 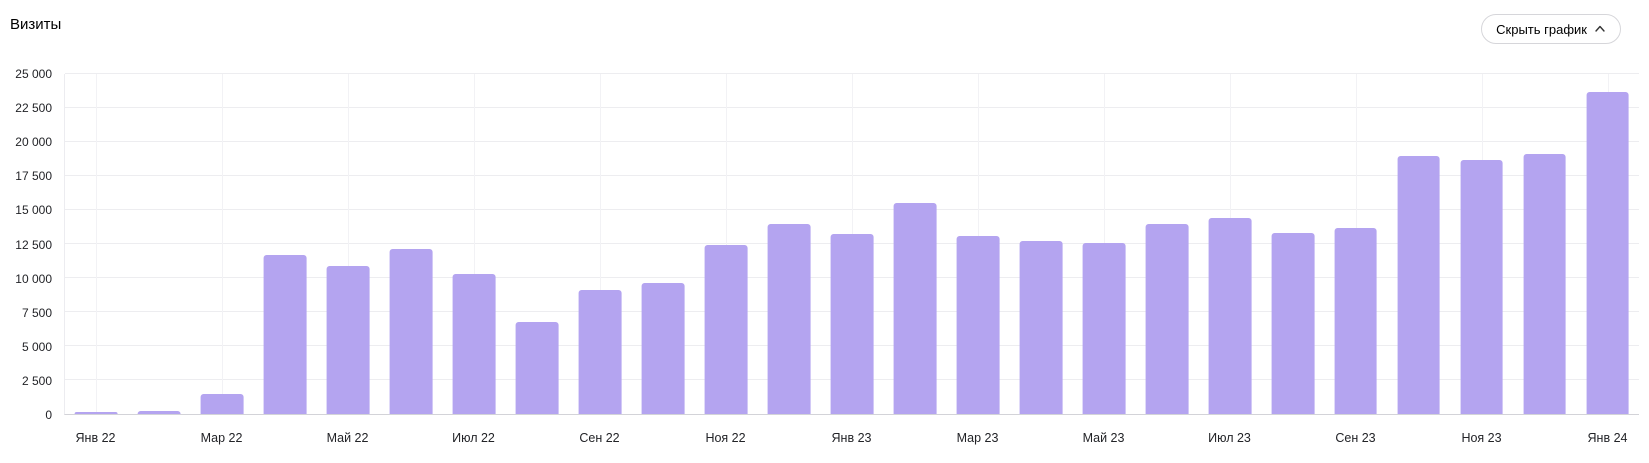 I want to click on x-tick-label: Янв 24, so click(x=1607, y=438).